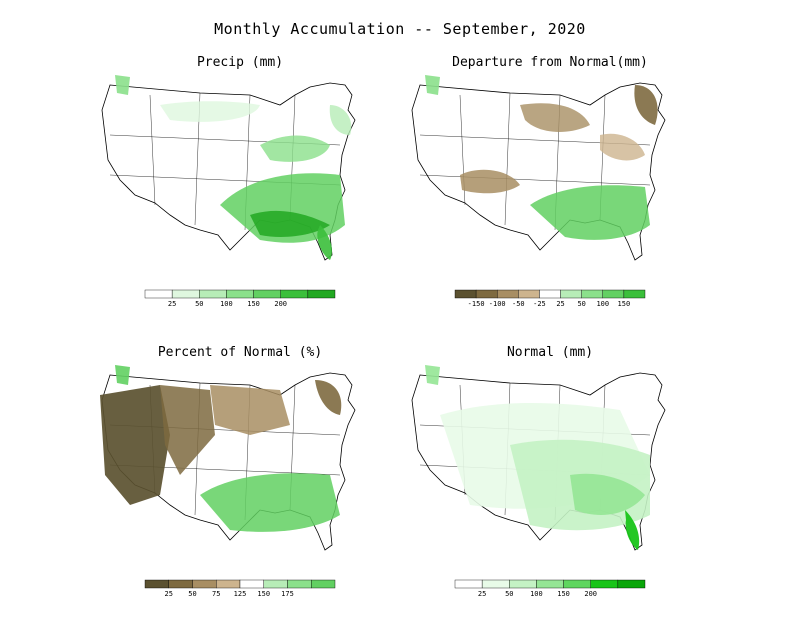  What do you see at coordinates (538, 458) in the screenshot?
I see `us-map-normal` at bounding box center [538, 458].